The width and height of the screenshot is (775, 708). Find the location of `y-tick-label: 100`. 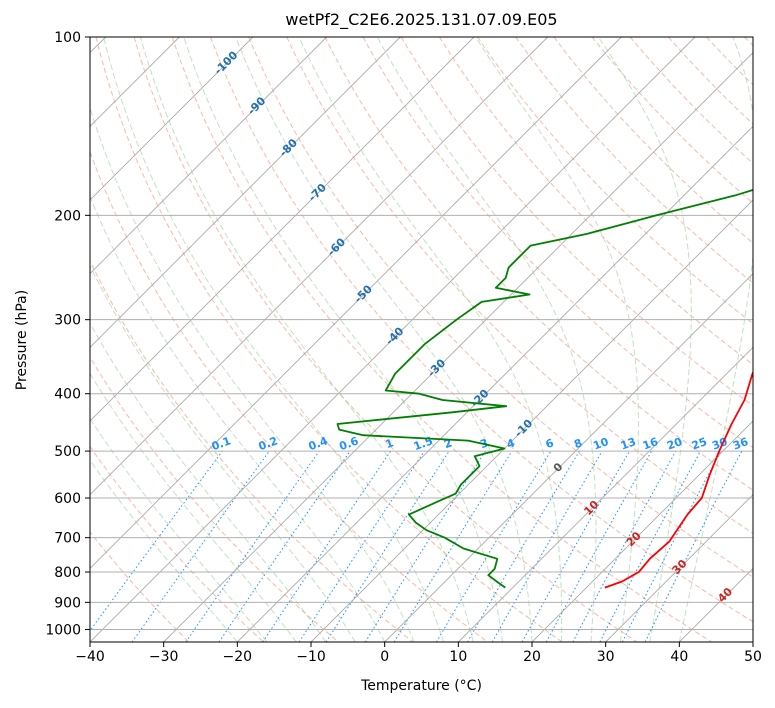

y-tick-label: 100 is located at coordinates (67, 38).